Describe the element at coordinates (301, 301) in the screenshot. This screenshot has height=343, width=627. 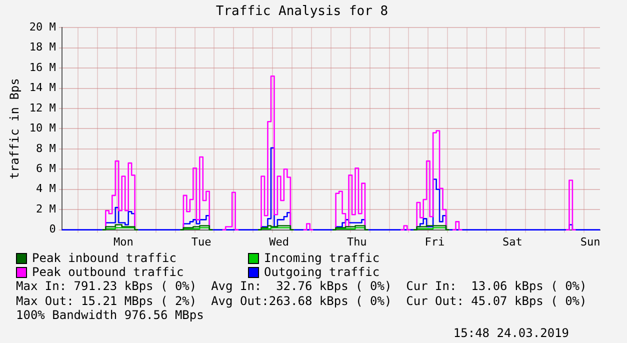
I see `text: Max Out: 15.21 MBps ( 2%) Avg Out:263.68 kBps ( 0%) Cur Out: 45.07 kBps ( 0%)` at that location.